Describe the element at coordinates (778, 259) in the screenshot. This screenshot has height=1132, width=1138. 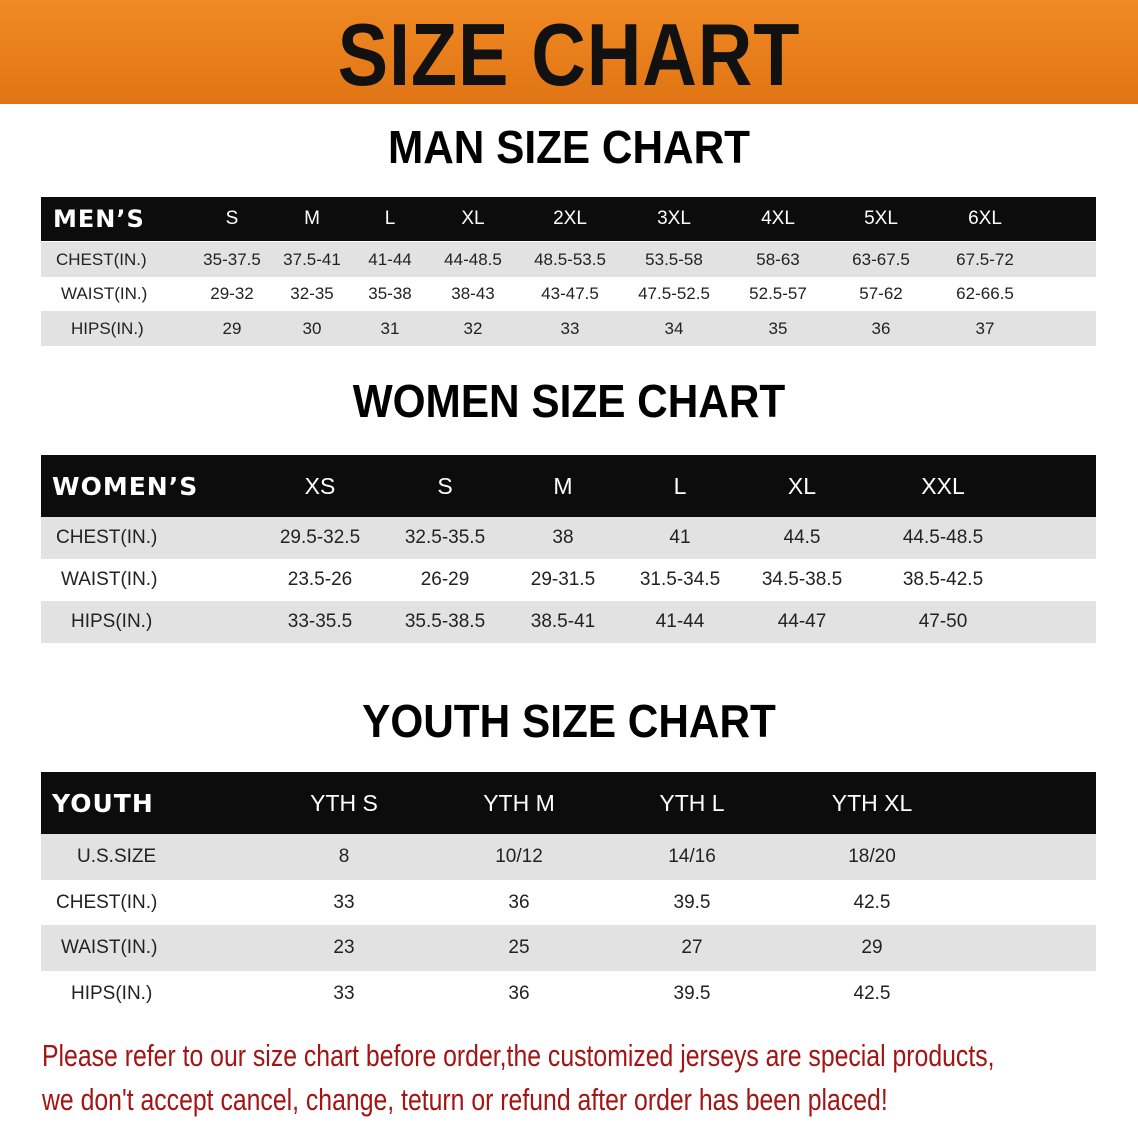
I see `men-table-cell: 58-63` at that location.